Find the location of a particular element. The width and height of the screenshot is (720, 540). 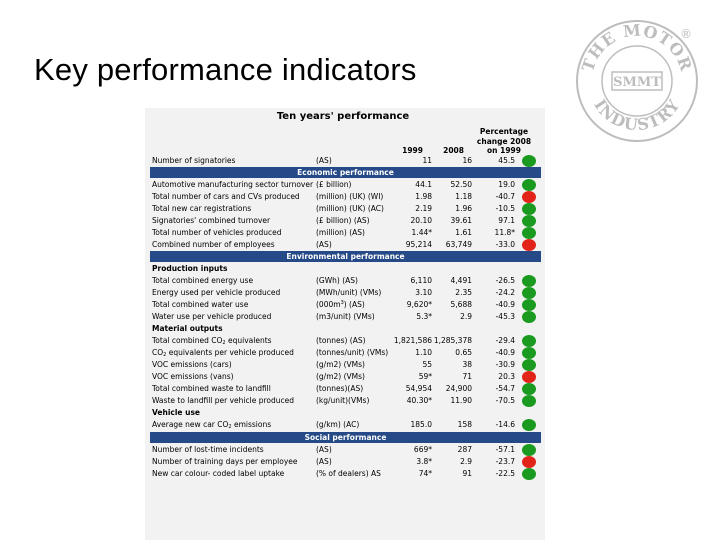

row-value-2008: 91 is located at coordinates (467, 473).